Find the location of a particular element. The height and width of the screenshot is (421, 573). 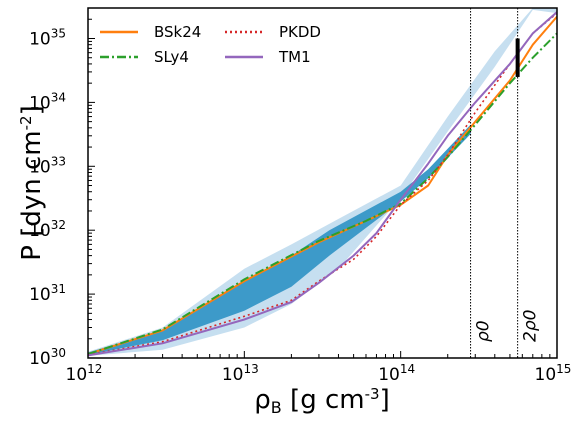

legend-label-tm1: TM1 is located at coordinates (294, 57).